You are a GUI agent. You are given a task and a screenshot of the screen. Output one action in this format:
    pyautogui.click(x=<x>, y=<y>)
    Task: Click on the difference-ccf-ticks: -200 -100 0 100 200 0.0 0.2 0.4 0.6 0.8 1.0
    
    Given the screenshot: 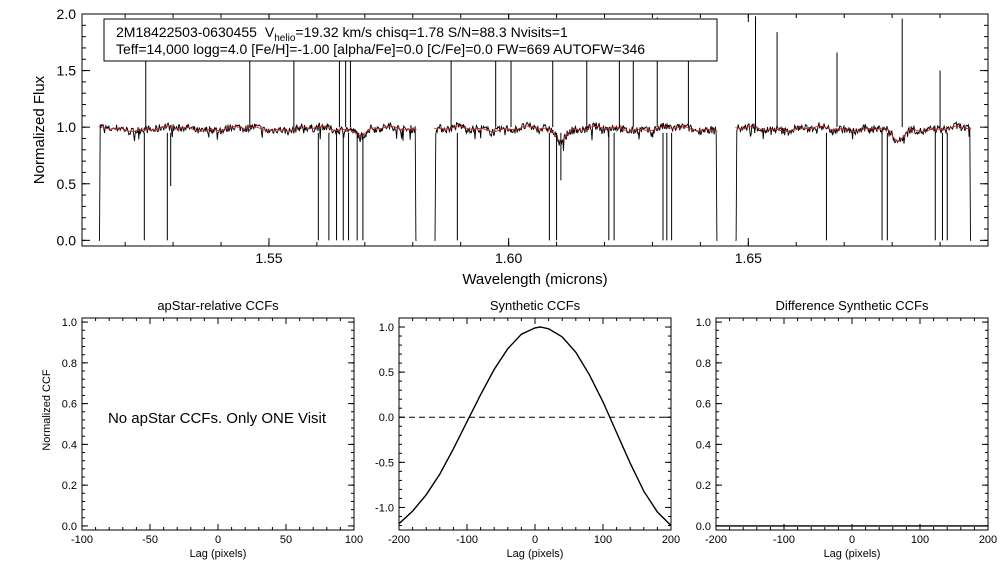 What is the action you would take?
    pyautogui.click(x=846, y=431)
    